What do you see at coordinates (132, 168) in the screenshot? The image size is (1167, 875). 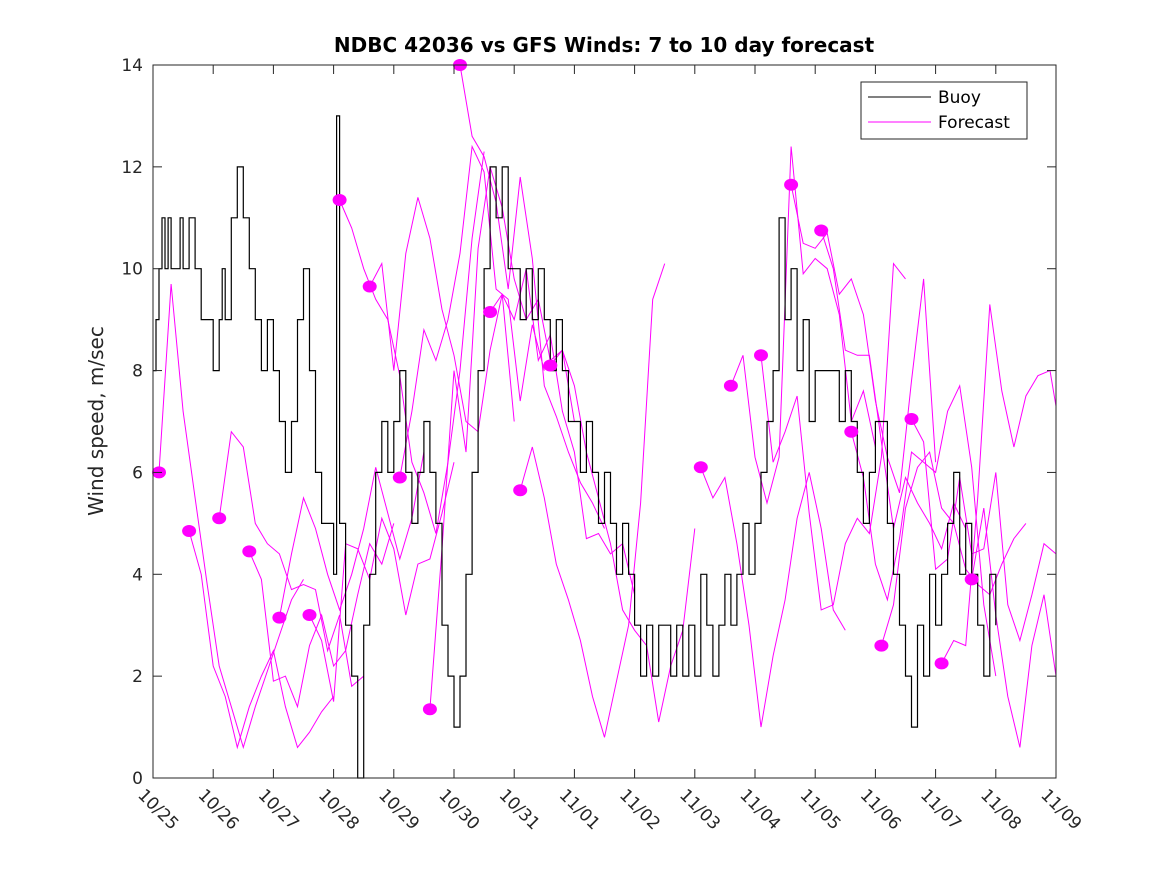 I see `y-tick-label: 12` at bounding box center [132, 168].